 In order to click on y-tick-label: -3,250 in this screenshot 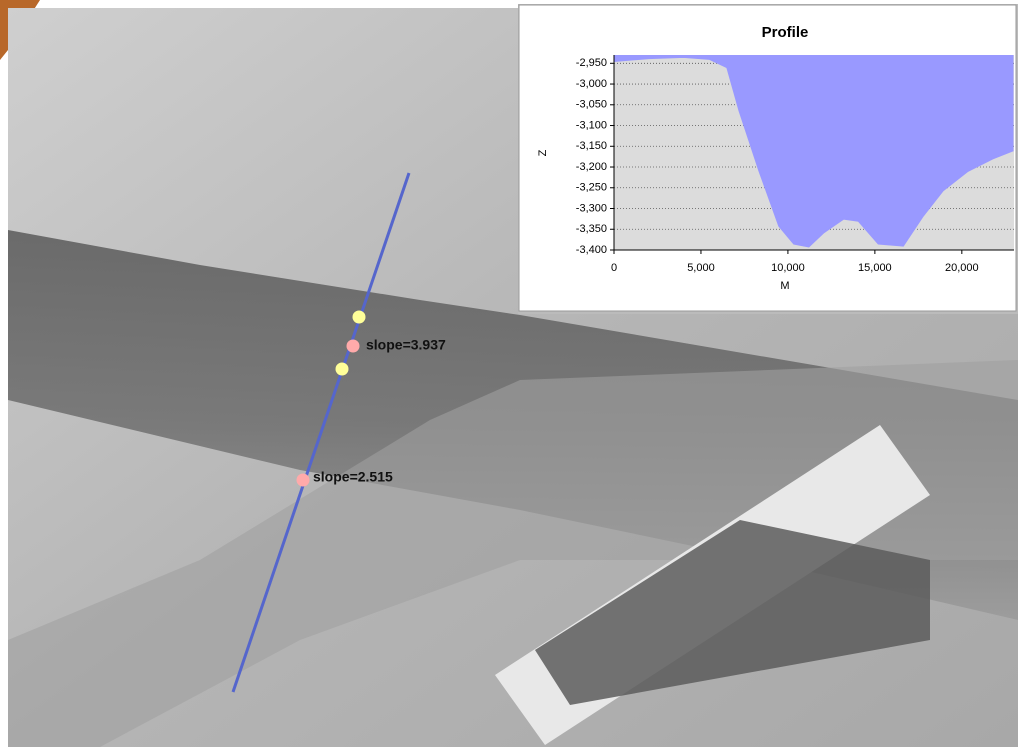, I will do `click(591, 188)`.